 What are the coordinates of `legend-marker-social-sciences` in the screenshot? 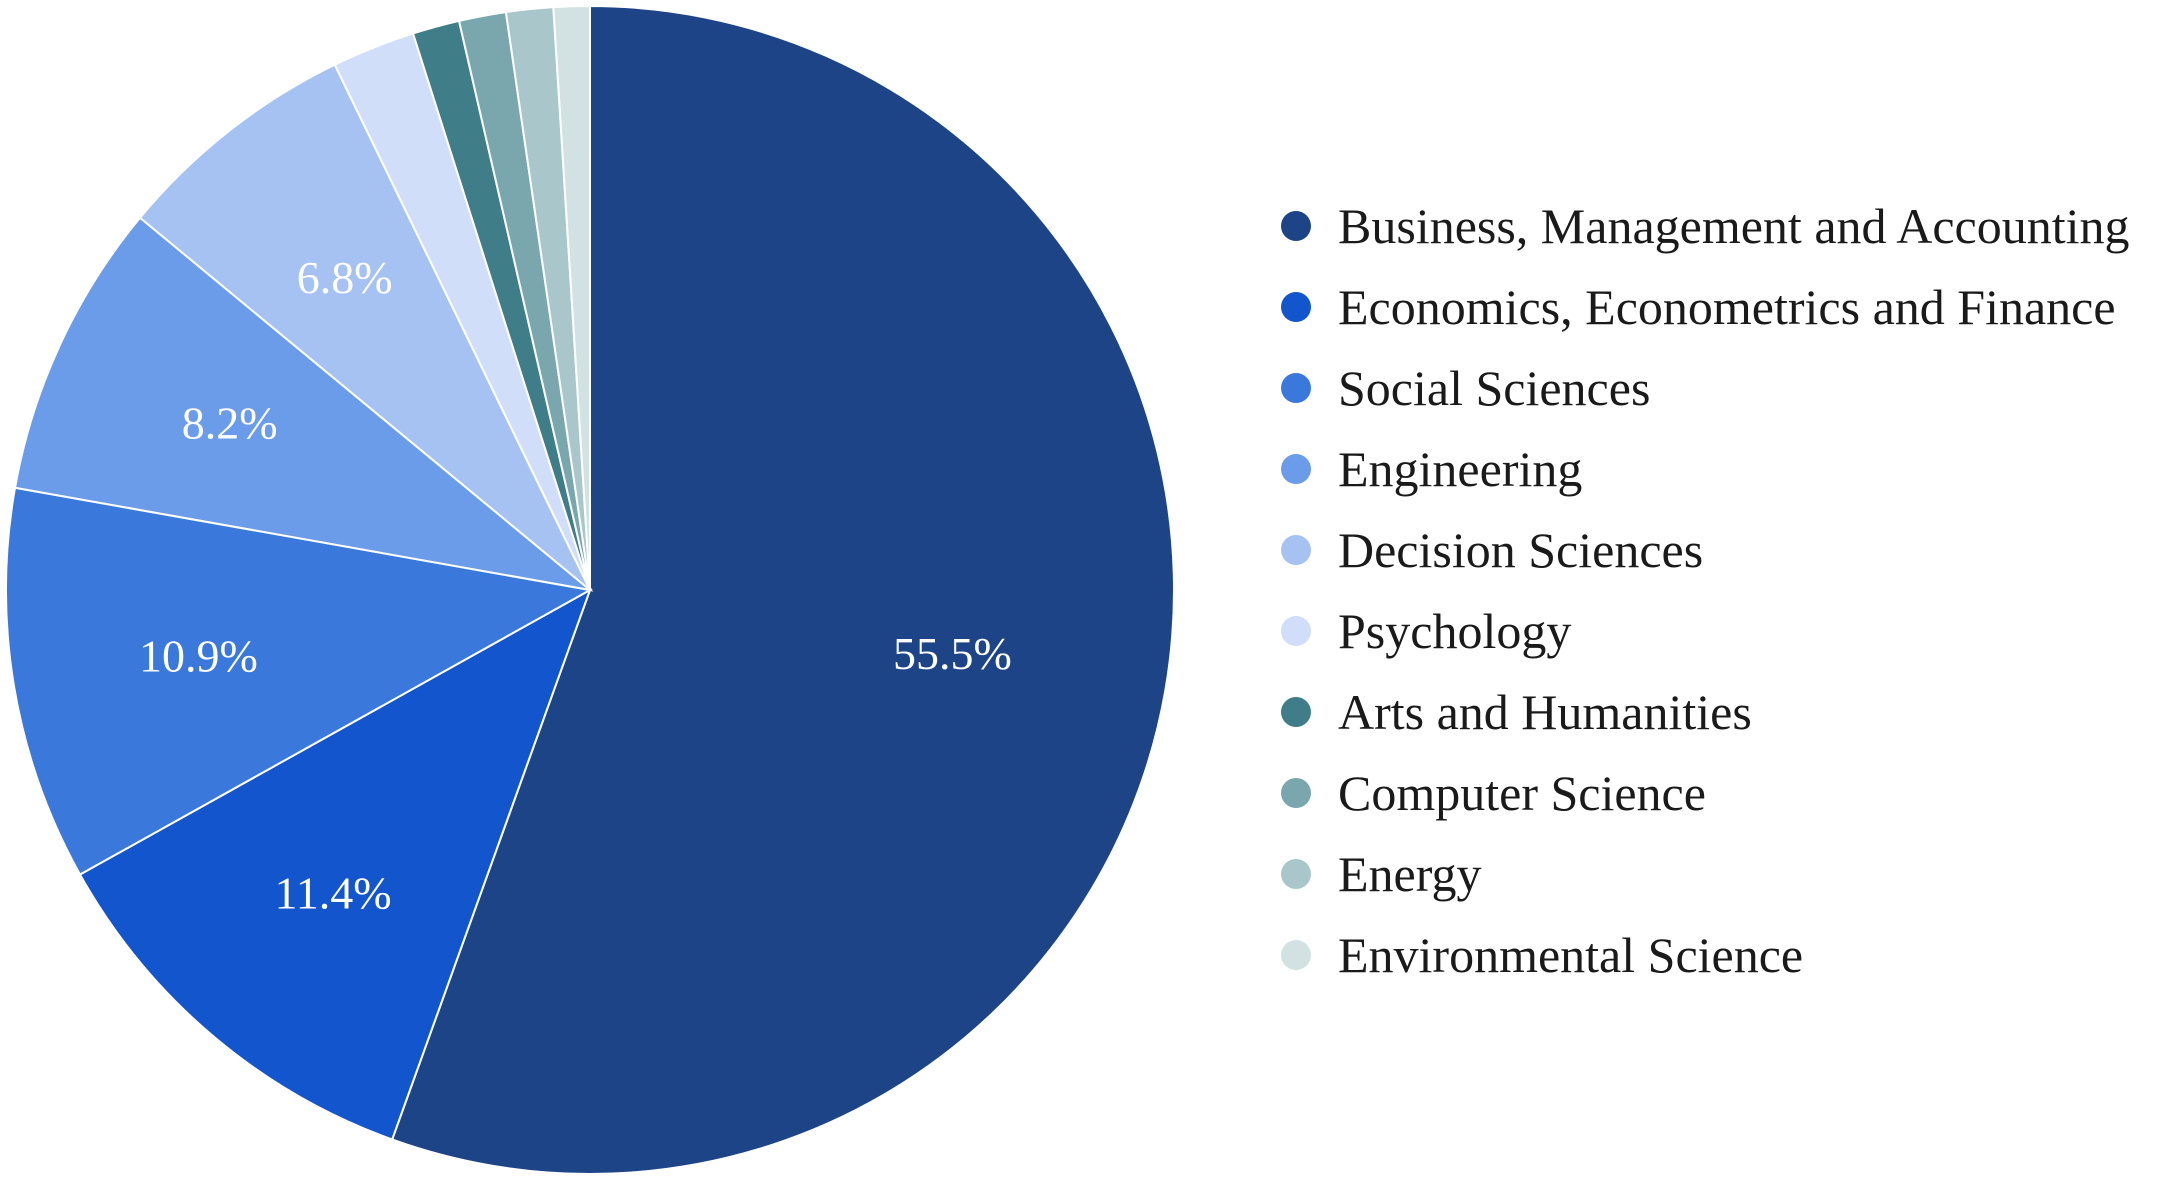 It's located at (1296, 388).